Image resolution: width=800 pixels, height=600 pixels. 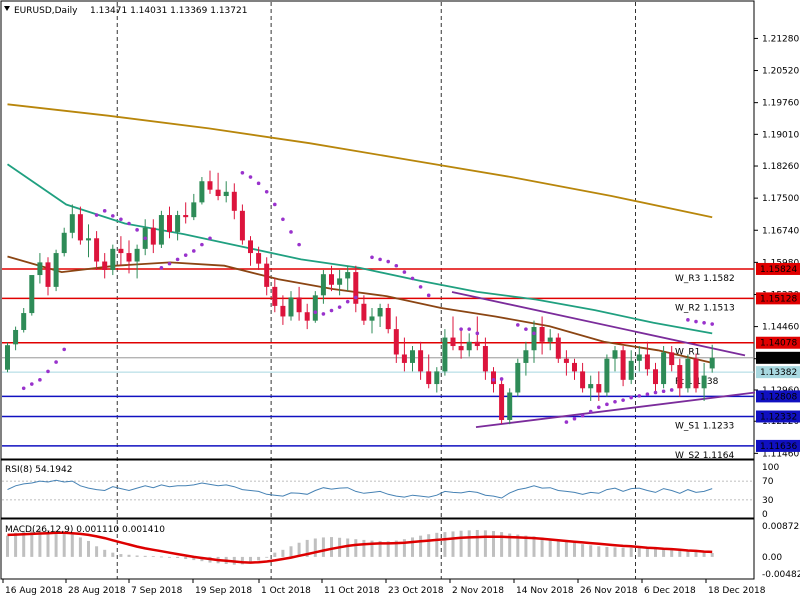 What do you see at coordinates (770, 468) in the screenshot?
I see `rsi-tick-label: 100` at bounding box center [770, 468].